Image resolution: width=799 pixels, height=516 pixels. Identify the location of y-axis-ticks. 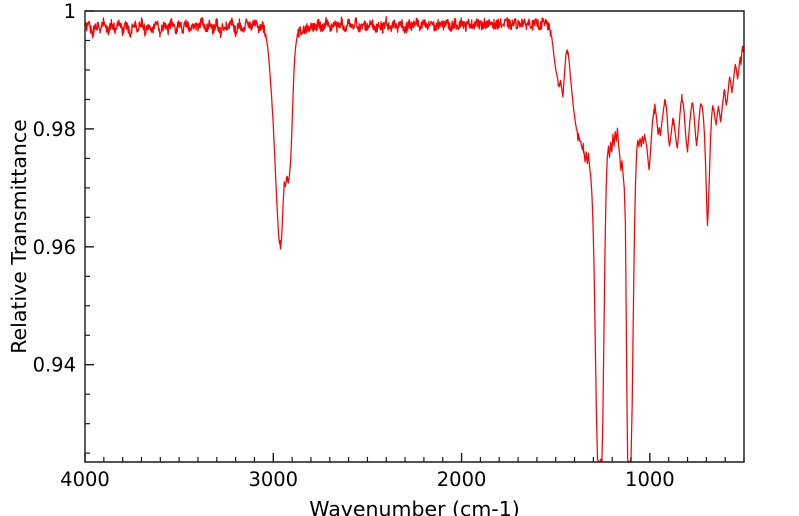
(89, 232).